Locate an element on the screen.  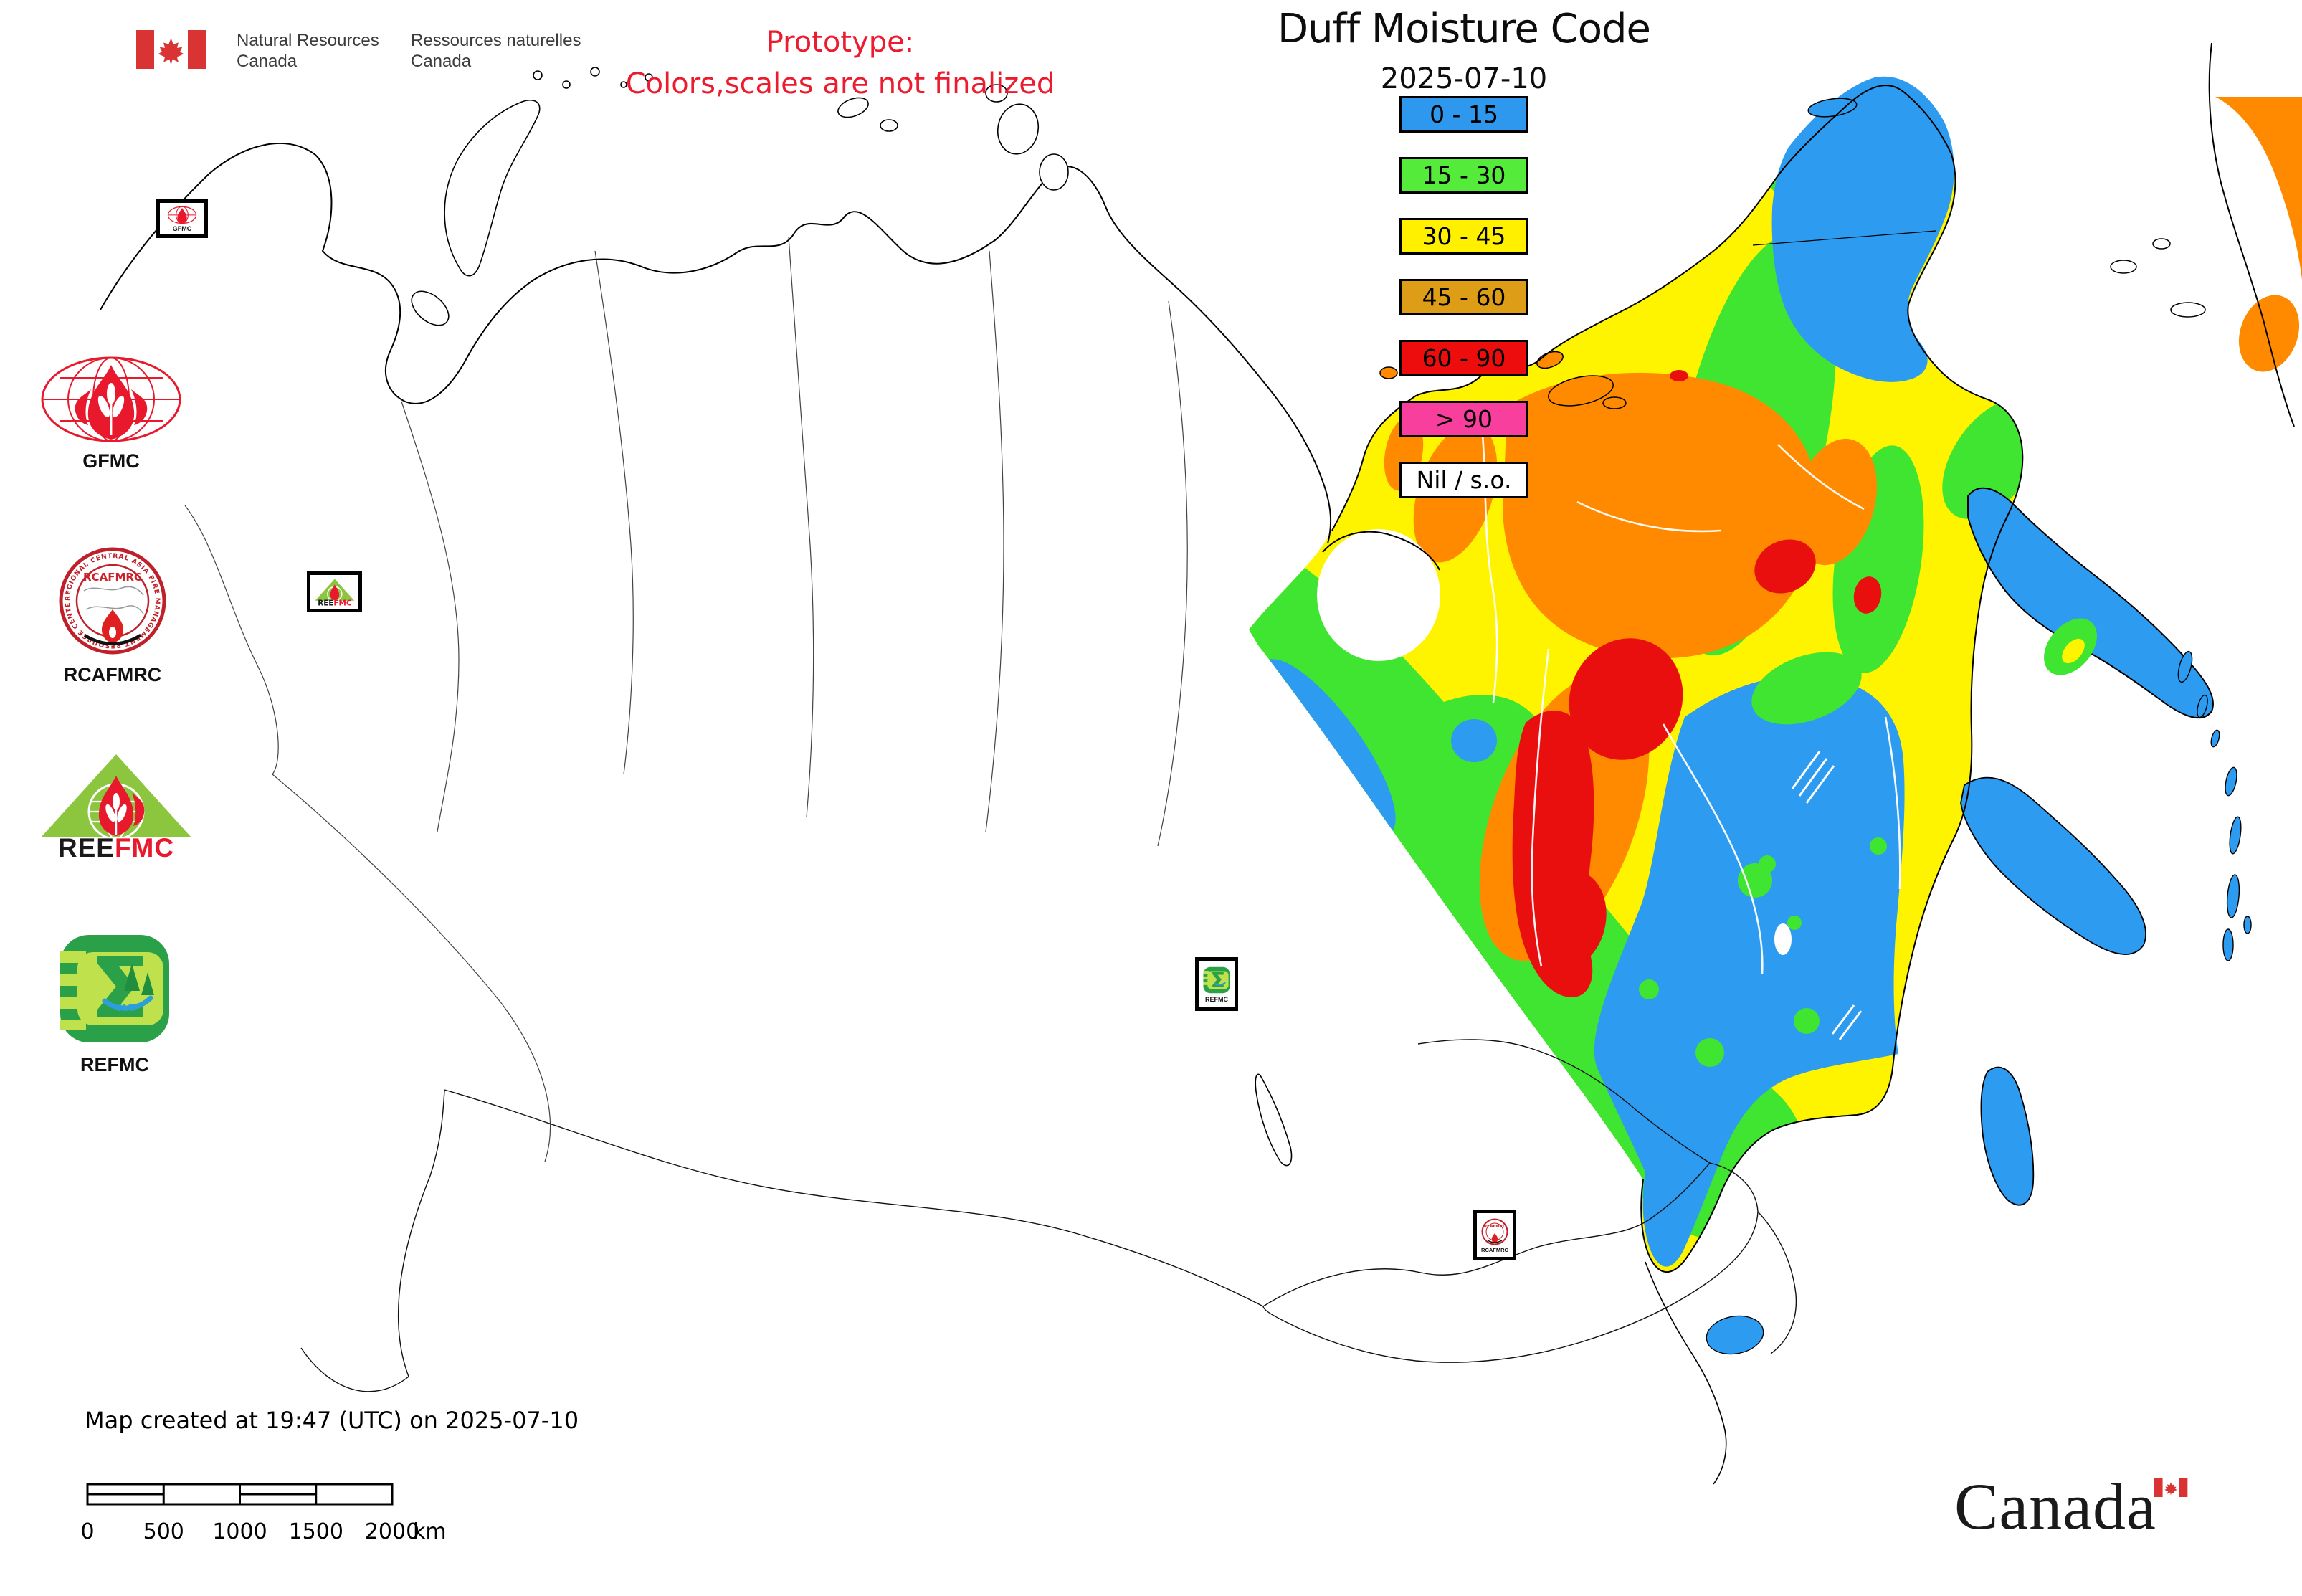
scale-tick-1500: 1500 is located at coordinates (316, 1531).